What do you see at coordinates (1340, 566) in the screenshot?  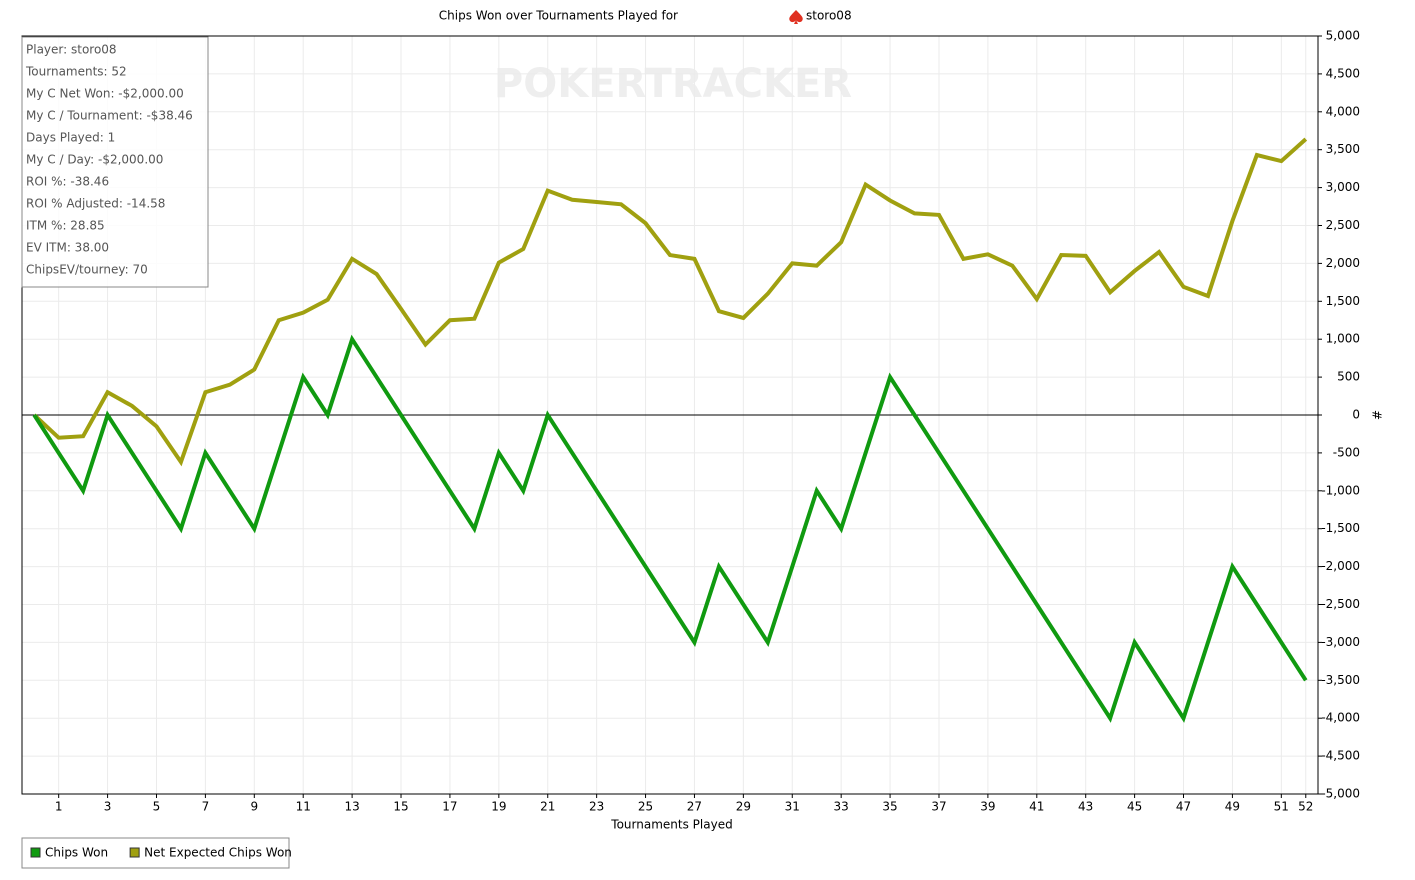 I see `y-tick-label: -2,000` at bounding box center [1340, 566].